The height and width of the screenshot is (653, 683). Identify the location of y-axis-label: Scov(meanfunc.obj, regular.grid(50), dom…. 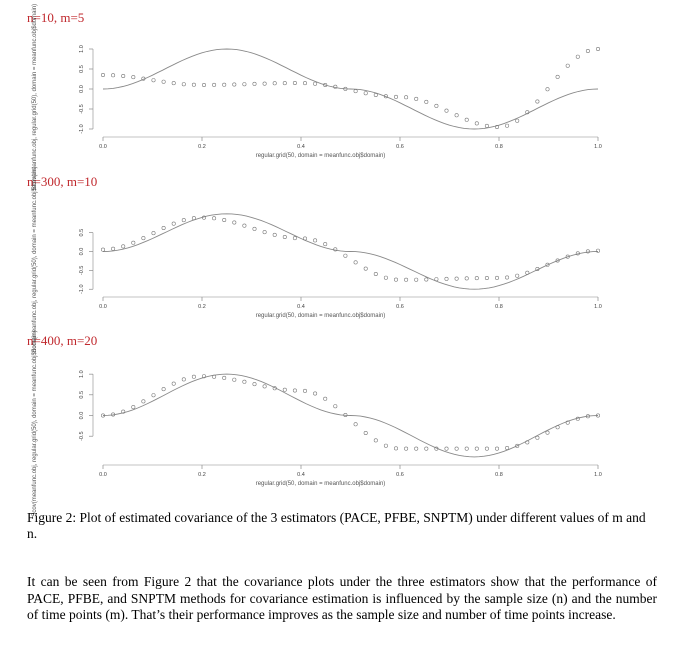
(35, 97).